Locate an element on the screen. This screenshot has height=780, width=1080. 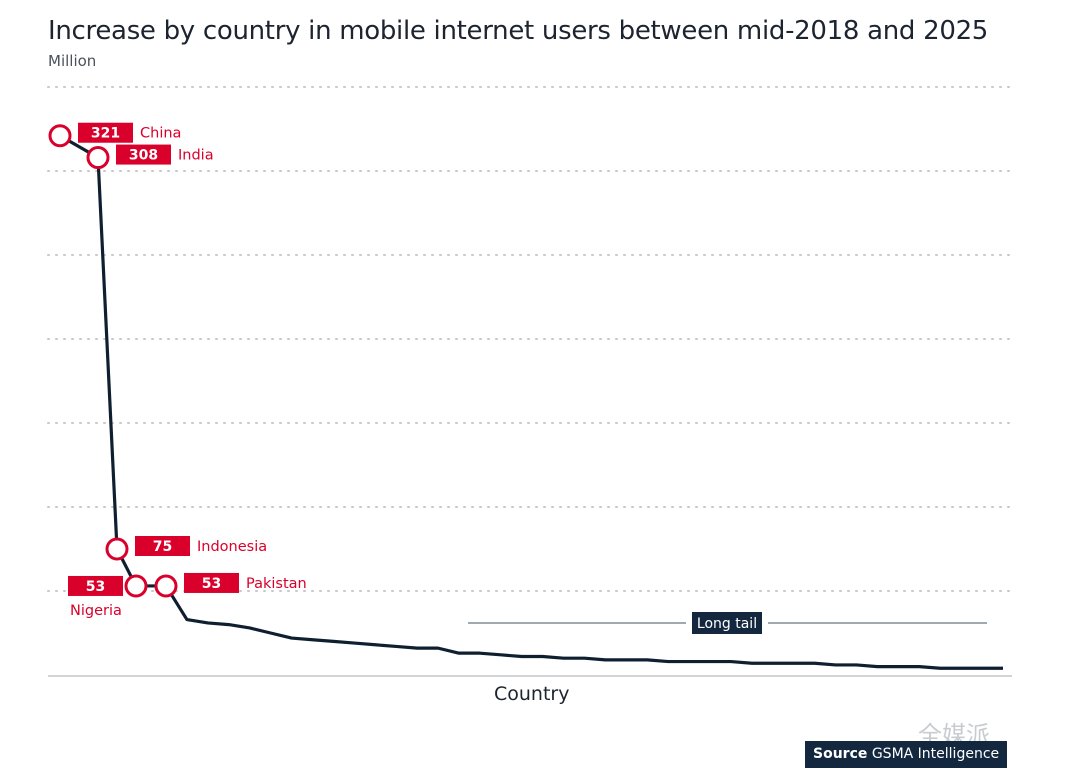
source-label: Source is located at coordinates (840, 754).